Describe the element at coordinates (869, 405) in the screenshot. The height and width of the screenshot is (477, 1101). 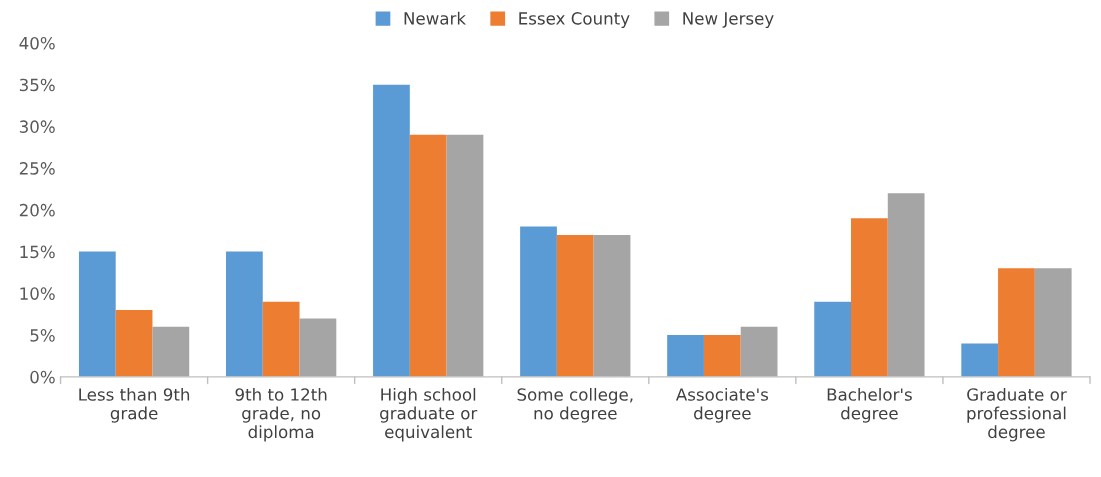
I see `x-tick-label: Bachelor's degree` at that location.